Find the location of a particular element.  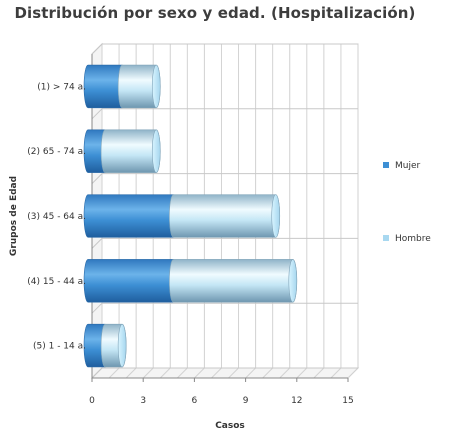

y-category-label: (3) 45 - 64 a. is located at coordinates (56, 217).